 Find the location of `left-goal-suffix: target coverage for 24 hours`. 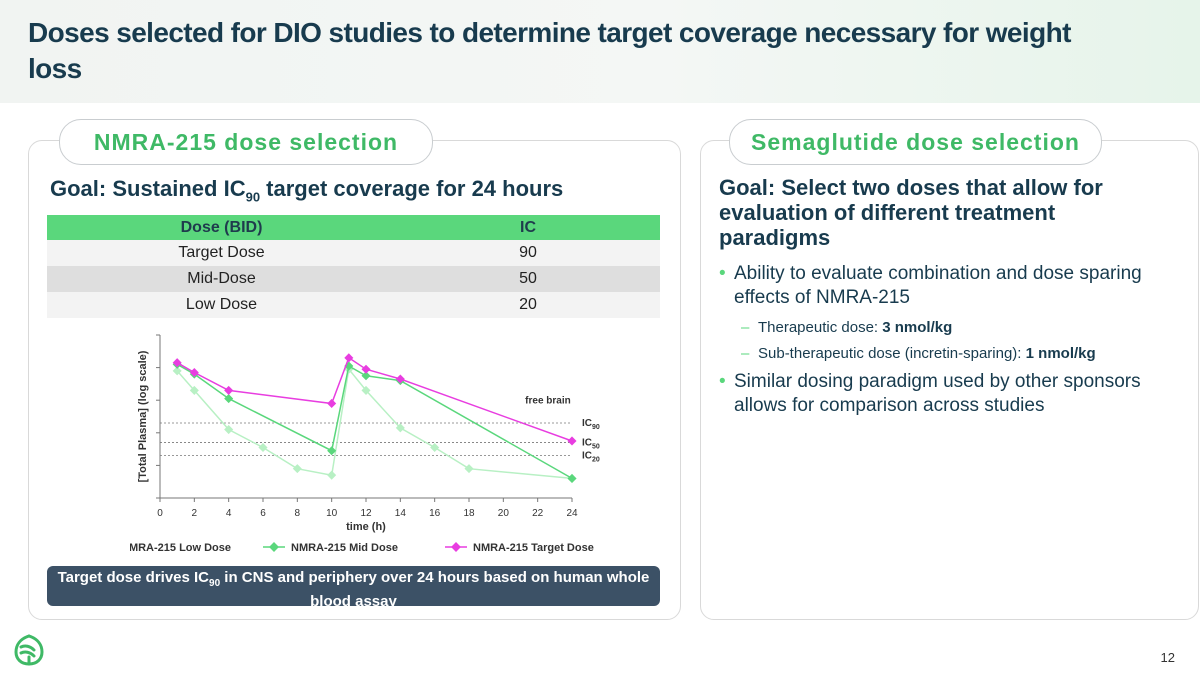

left-goal-suffix: target coverage for 24 hours is located at coordinates (412, 188).